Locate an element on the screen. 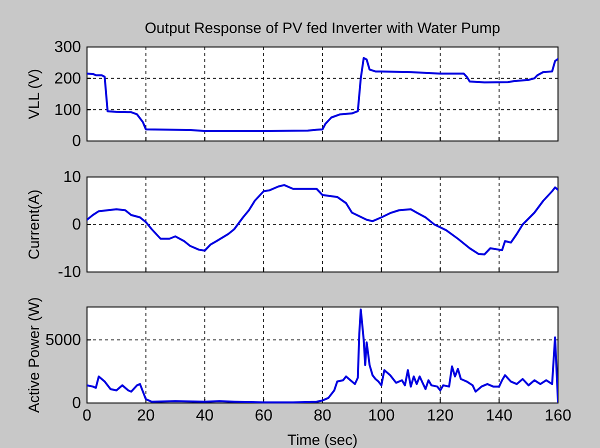 This screenshot has height=448, width=600. x-tick-label: 60 is located at coordinates (263, 415).